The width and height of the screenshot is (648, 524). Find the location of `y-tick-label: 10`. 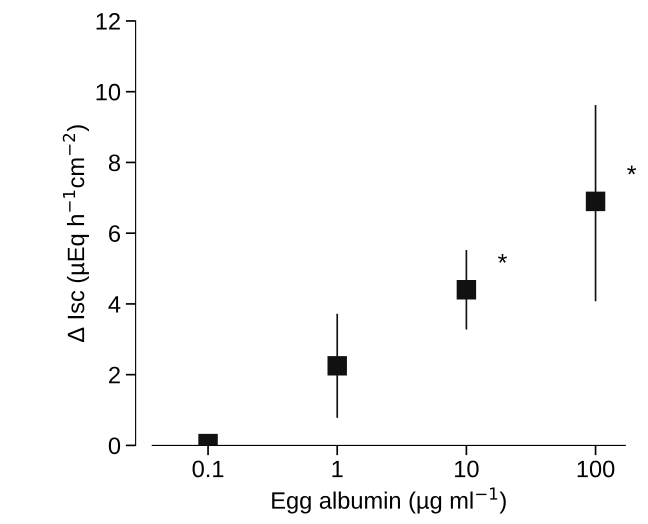

y-tick-label: 10 is located at coordinates (108, 92).